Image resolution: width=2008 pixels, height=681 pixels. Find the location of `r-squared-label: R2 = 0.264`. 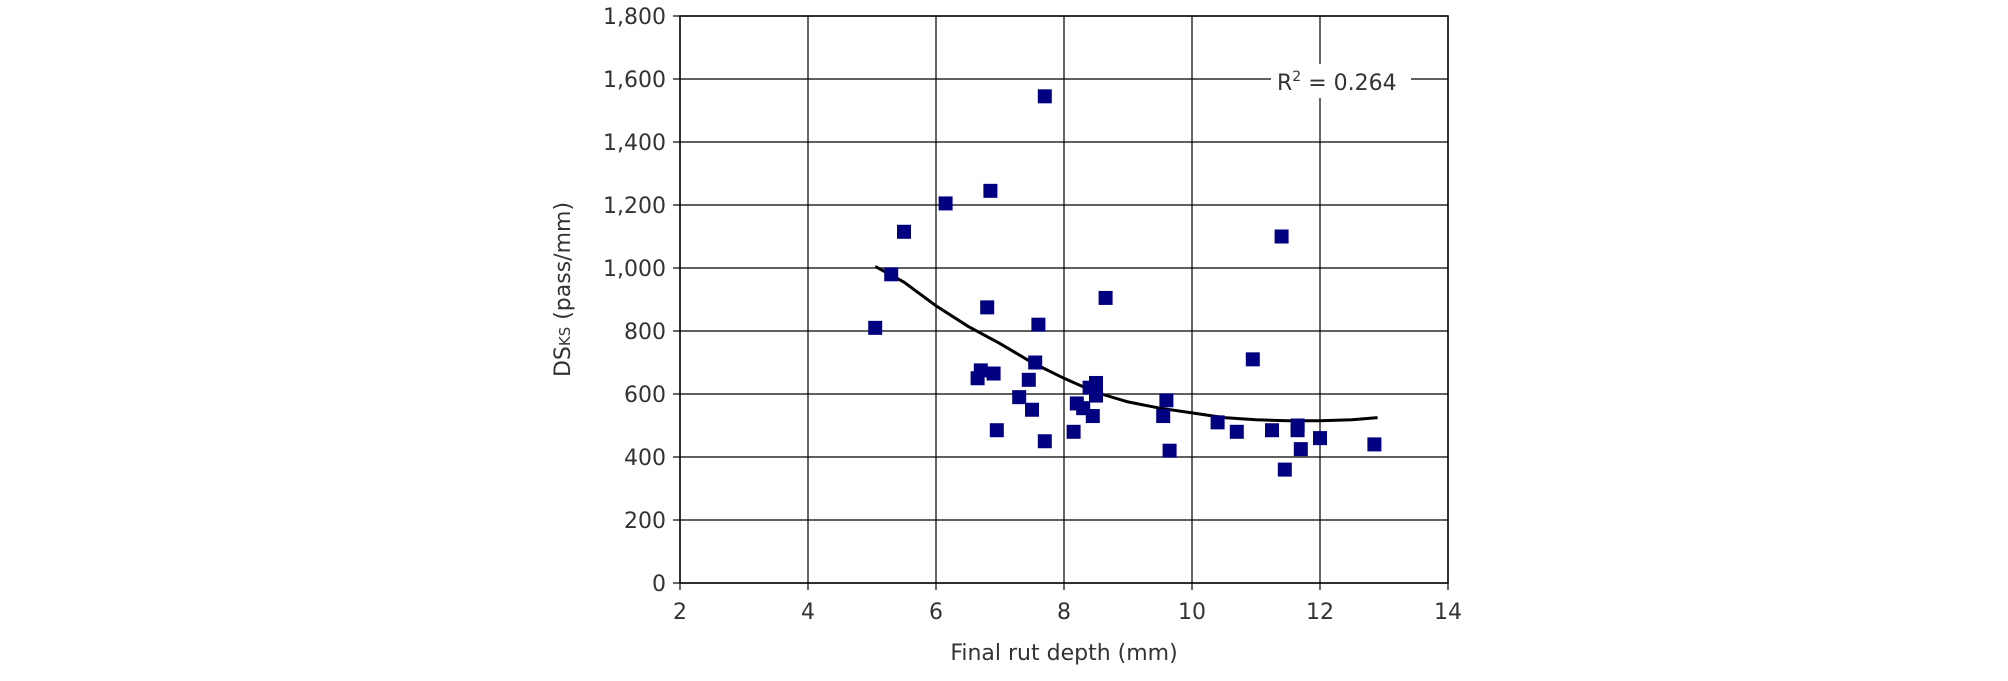

r-squared-label: R2 = 0.264 is located at coordinates (1337, 82).